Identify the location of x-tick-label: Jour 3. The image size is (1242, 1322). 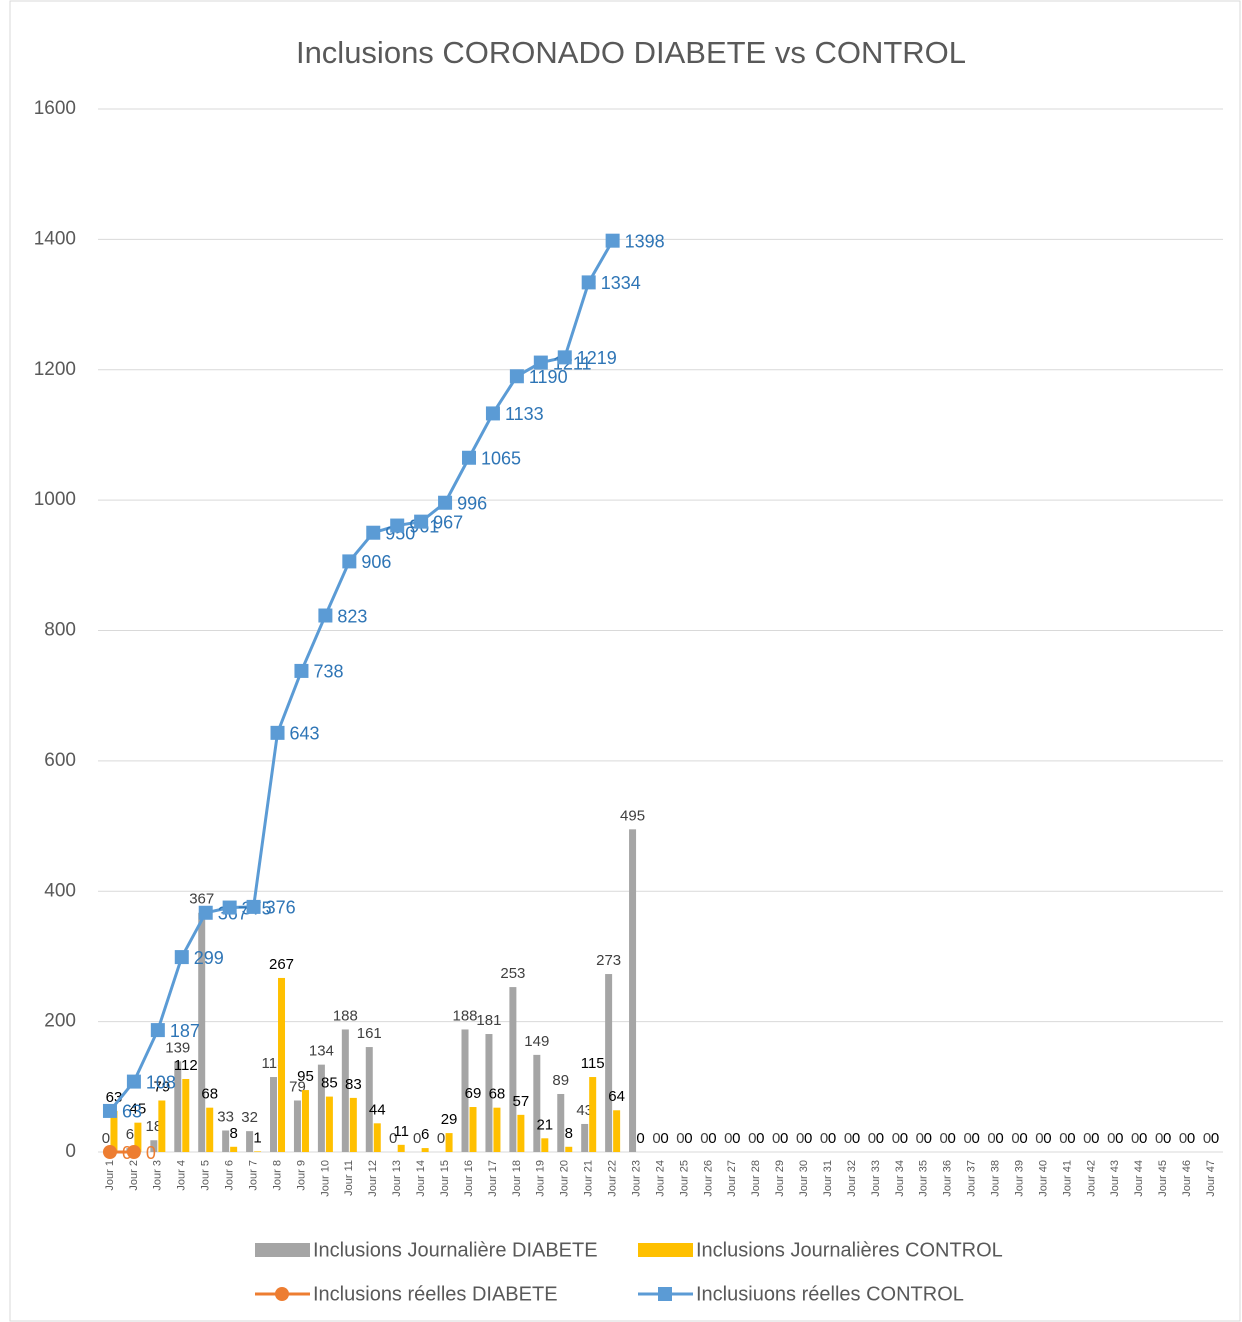
(158, 1175).